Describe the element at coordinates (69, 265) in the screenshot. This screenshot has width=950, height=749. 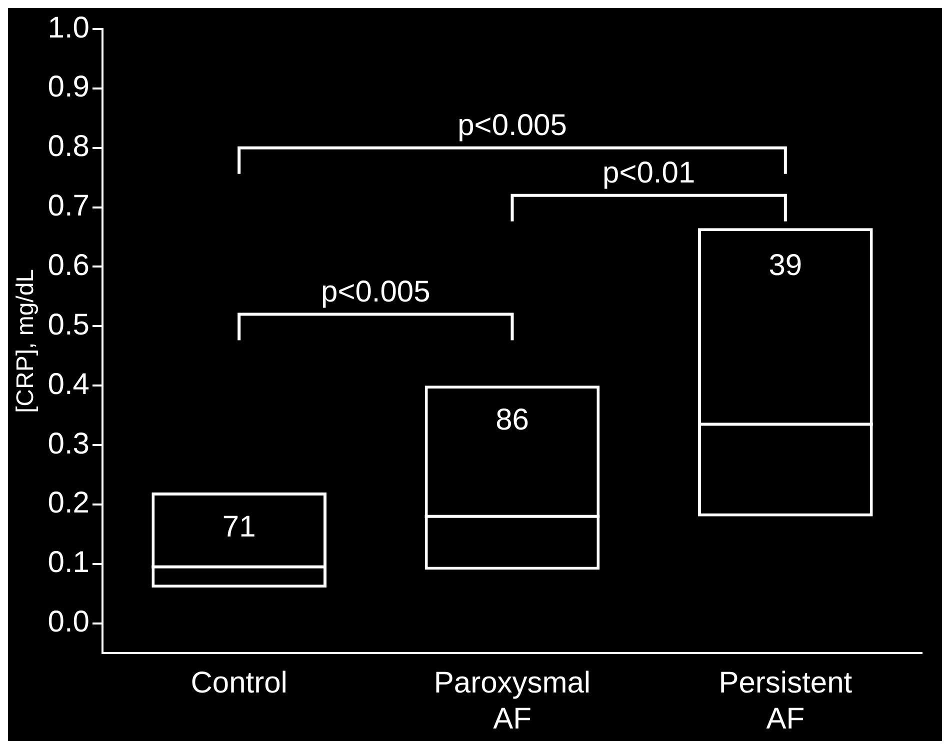
I see `y-tick-label: 0.6` at that location.